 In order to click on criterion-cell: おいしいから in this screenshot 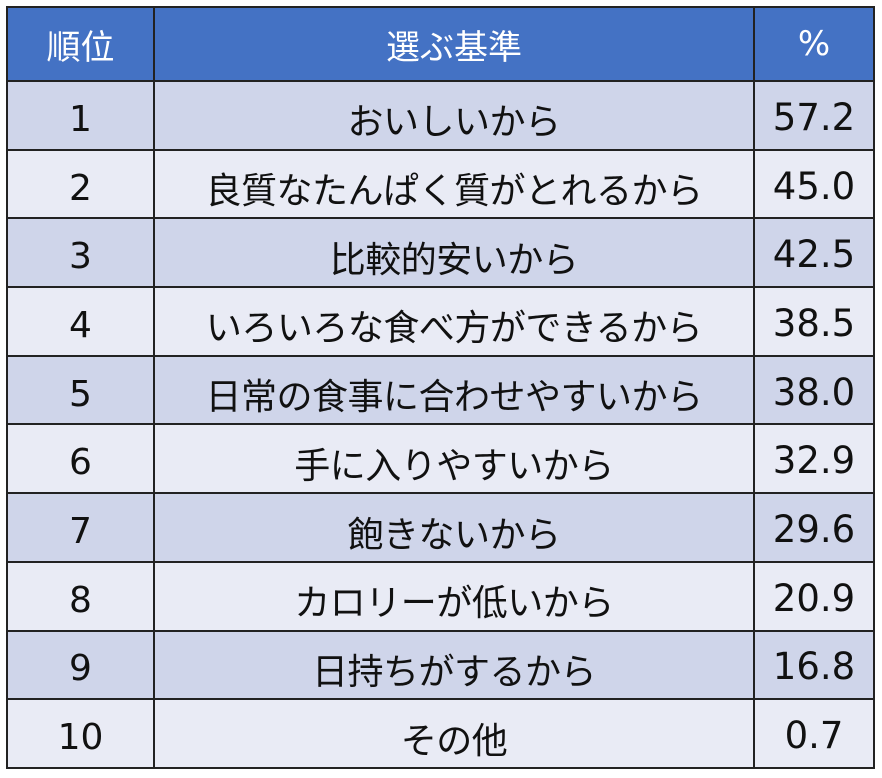, I will do `click(454, 115)`.